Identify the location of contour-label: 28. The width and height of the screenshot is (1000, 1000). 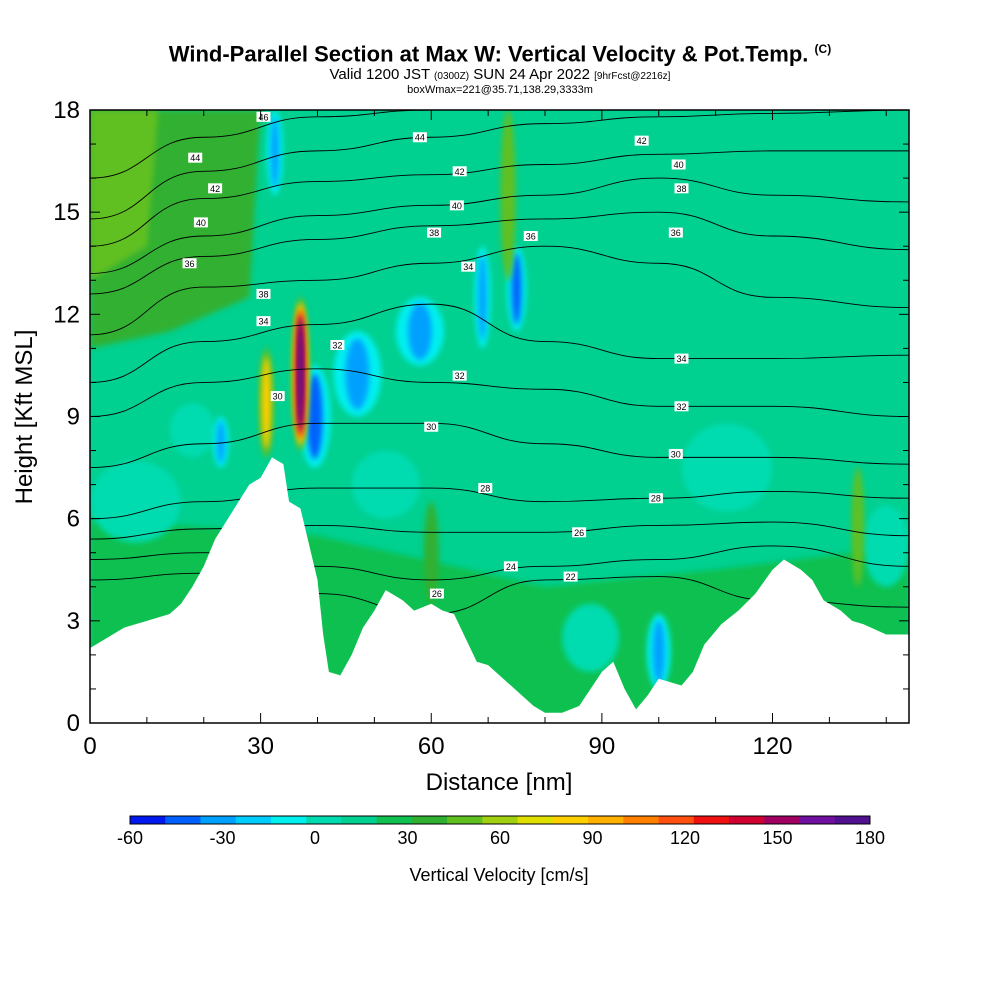
(485, 488).